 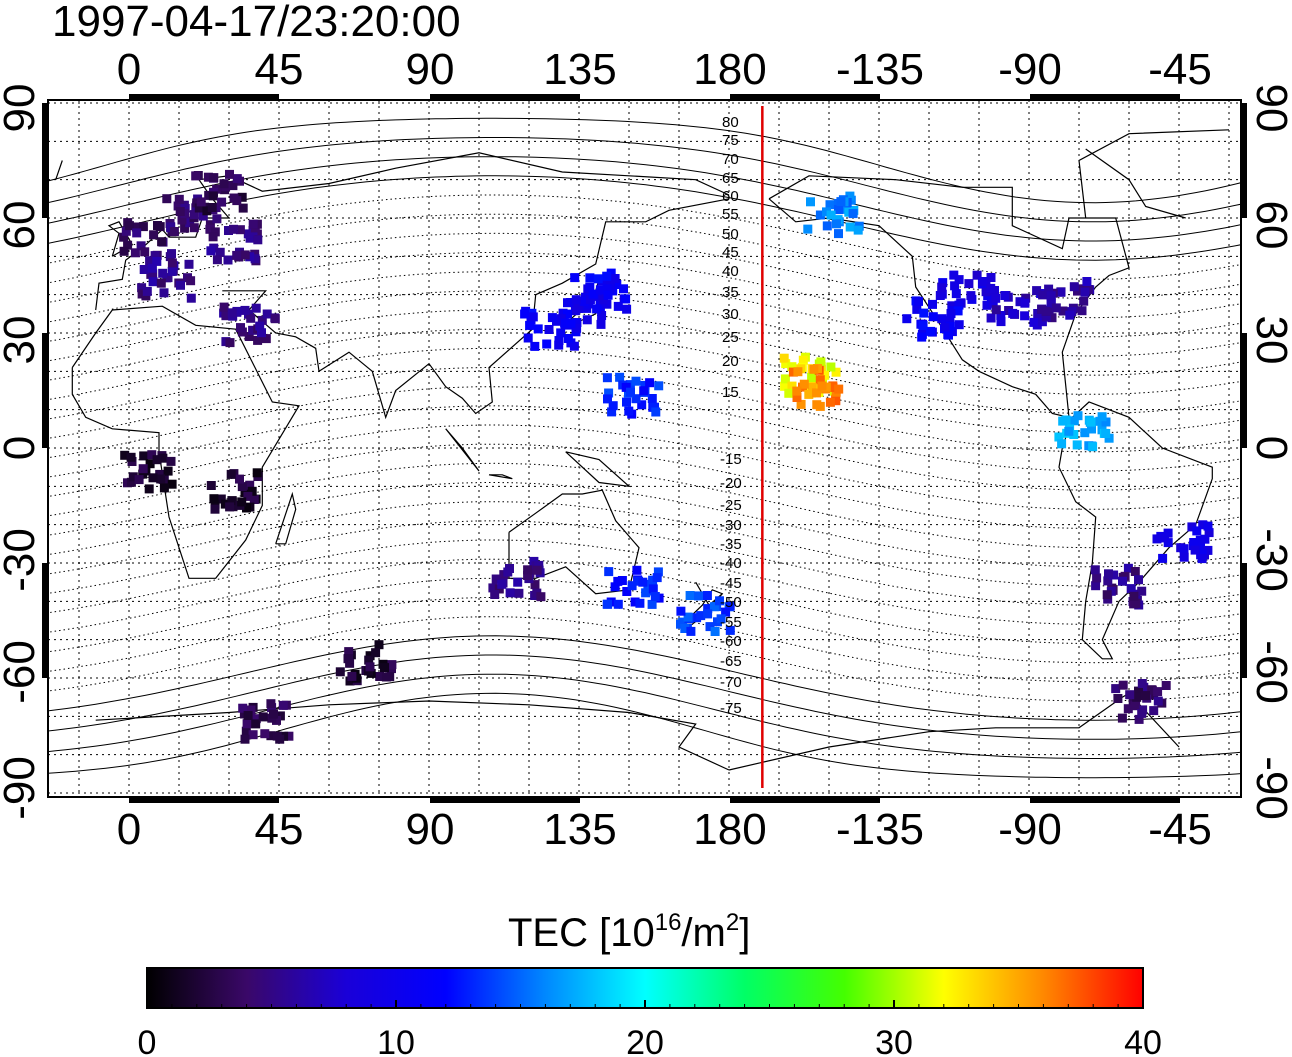 What do you see at coordinates (731, 505) in the screenshot?
I see `mlat-label: -25` at bounding box center [731, 505].